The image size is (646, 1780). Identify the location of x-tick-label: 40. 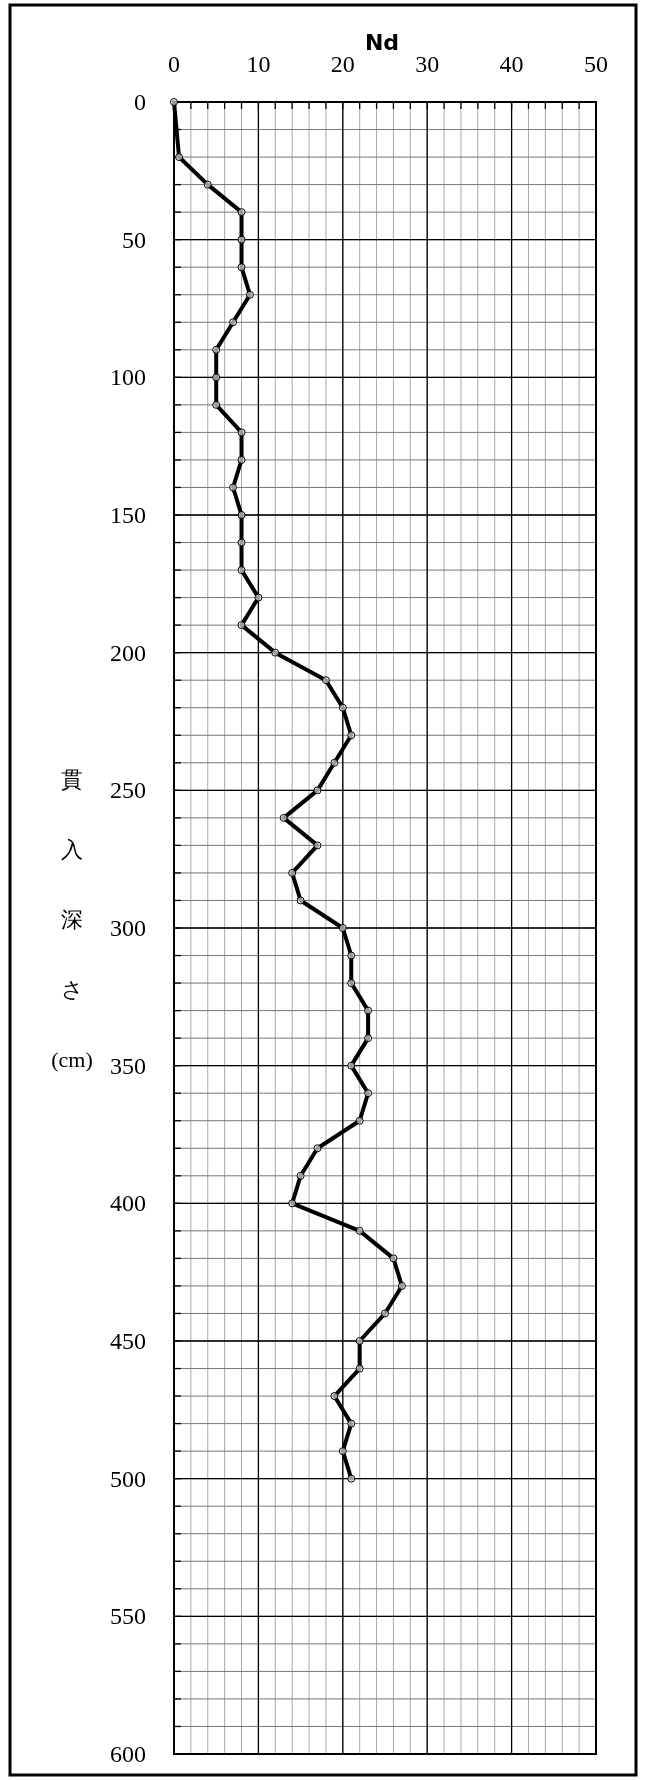
(511, 64).